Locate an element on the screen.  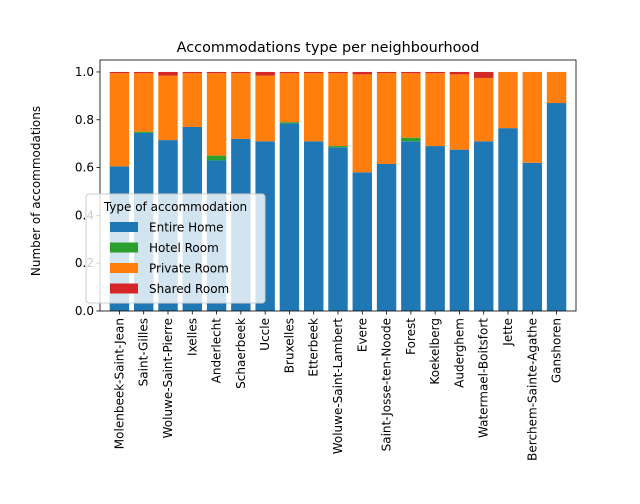
x-tick-label: Anderlecht is located at coordinates (217, 351).